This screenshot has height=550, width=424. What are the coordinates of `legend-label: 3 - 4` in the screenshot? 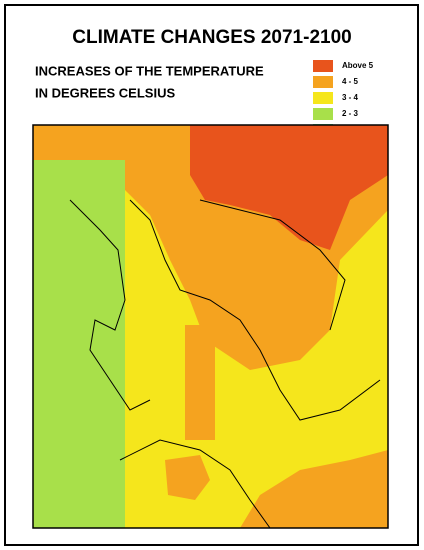 It's located at (350, 97).